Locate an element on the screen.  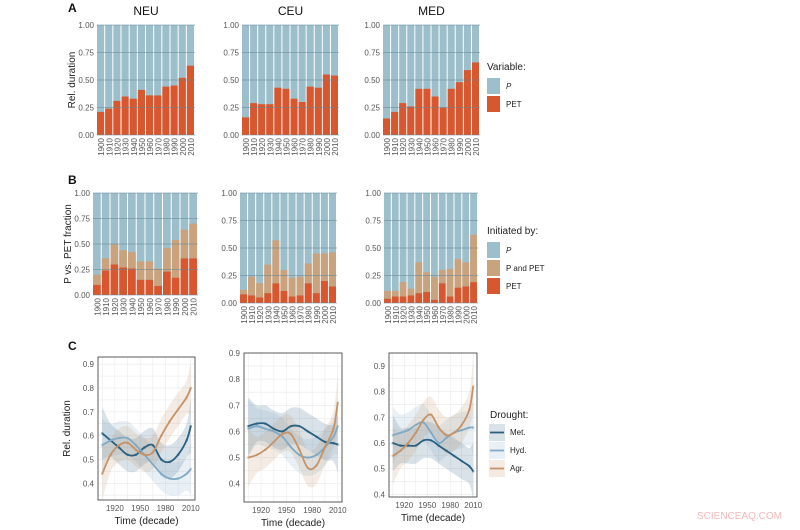
confidence-band-Hyd is located at coordinates (433, 431).